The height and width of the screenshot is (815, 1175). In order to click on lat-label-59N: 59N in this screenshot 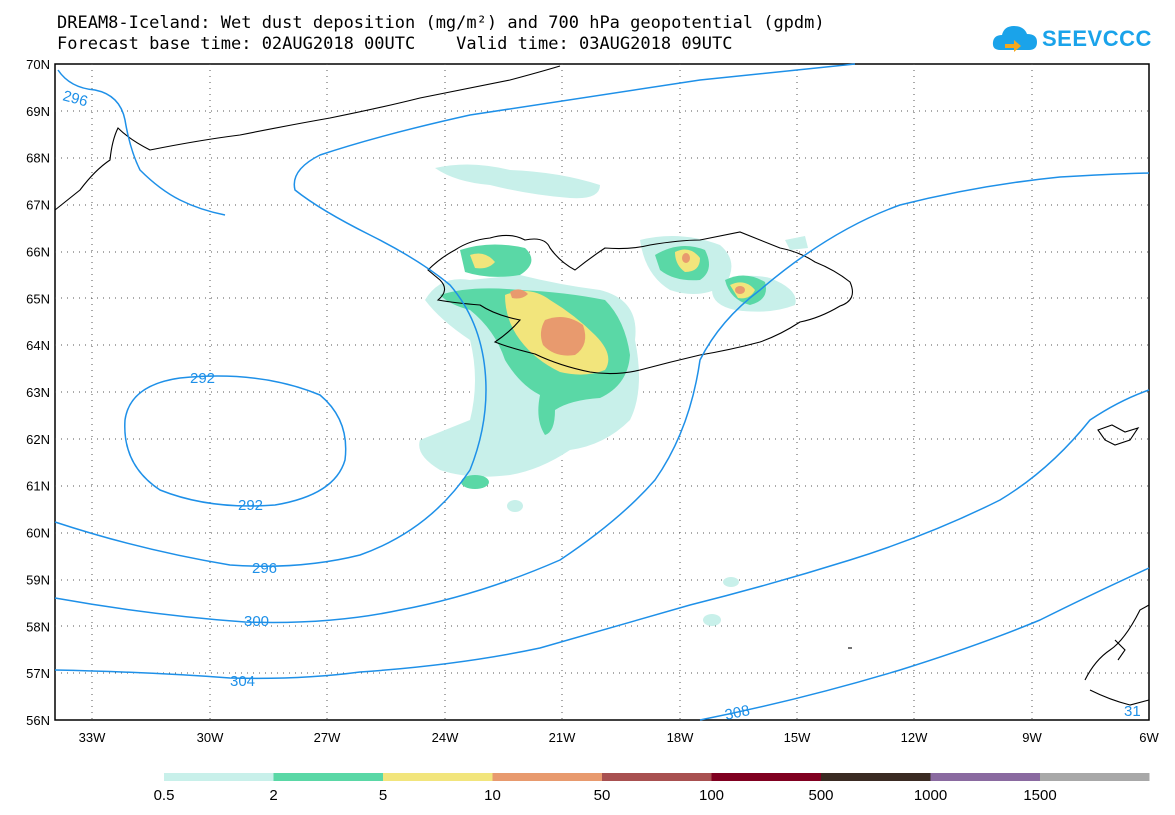, I will do `click(38, 579)`.